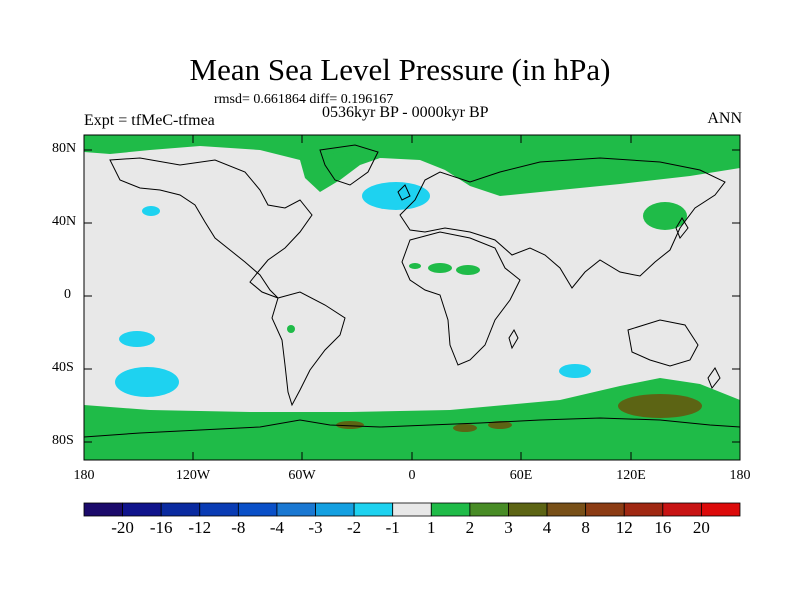 This screenshot has height=600, width=800. What do you see at coordinates (238, 527) in the screenshot?
I see `colorbar-label: -8` at bounding box center [238, 527].